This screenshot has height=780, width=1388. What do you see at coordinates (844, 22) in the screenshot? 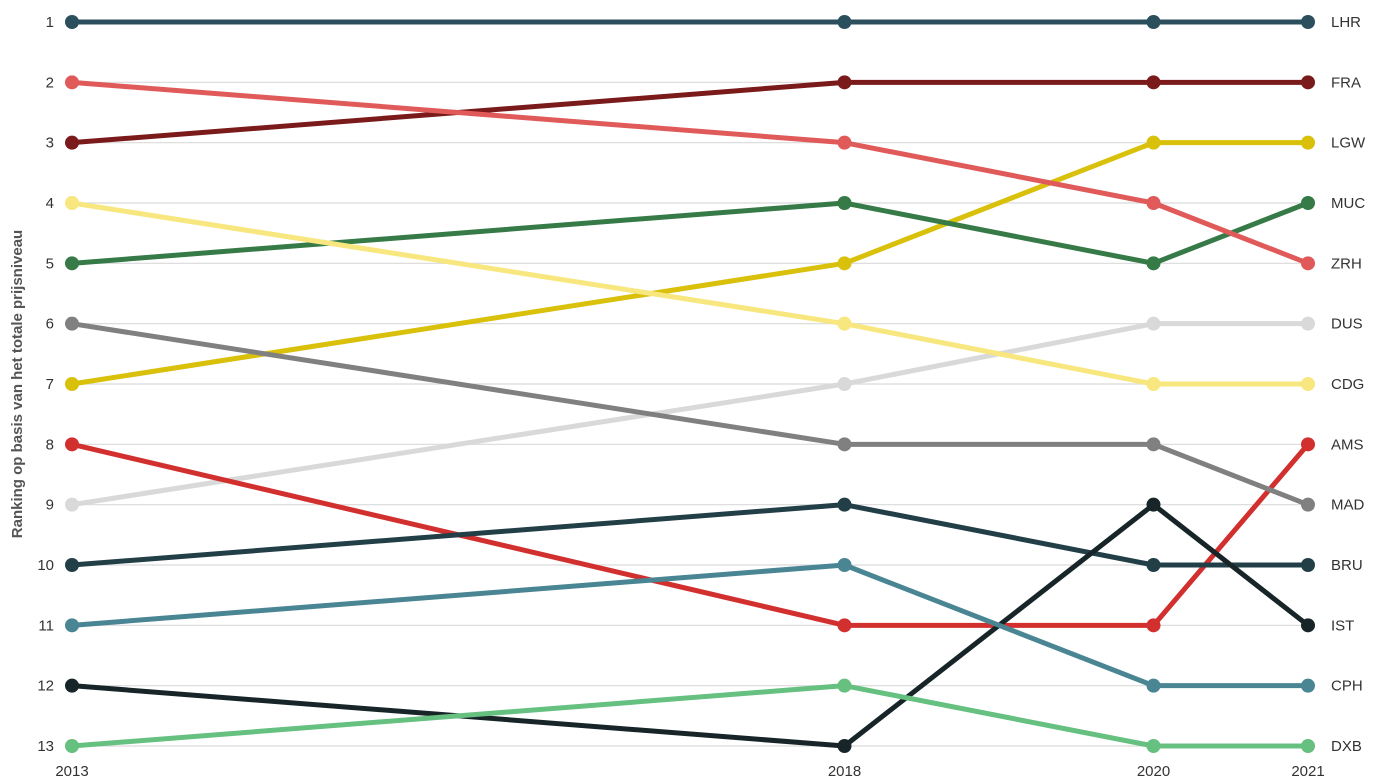
I see `point-lhr-2018` at bounding box center [844, 22].